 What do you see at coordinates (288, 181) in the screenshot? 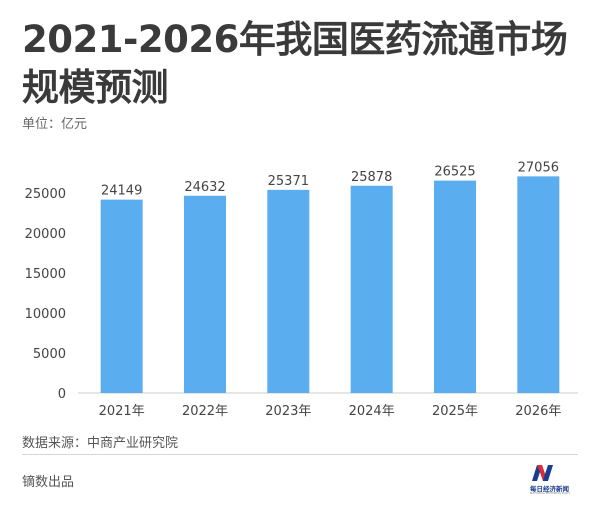
I see `bar-value-label: 25371` at bounding box center [288, 181].